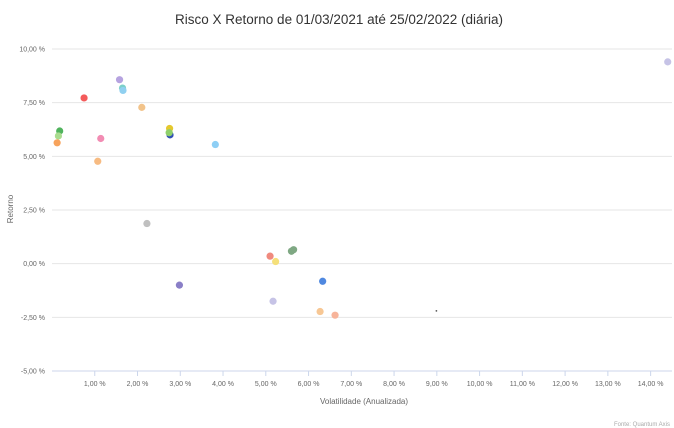 This screenshot has height=428, width=674. What do you see at coordinates (180, 384) in the screenshot?
I see `x-tick-label: 3,00 %` at bounding box center [180, 384].